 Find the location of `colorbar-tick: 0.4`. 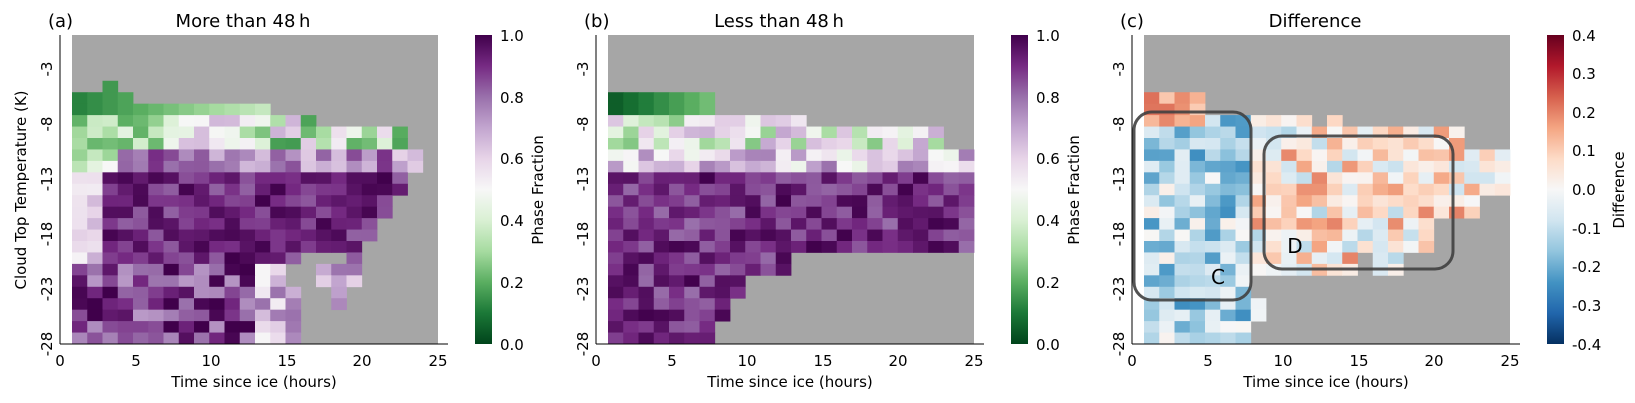

colorbar-tick: 0.4 is located at coordinates (1048, 221).